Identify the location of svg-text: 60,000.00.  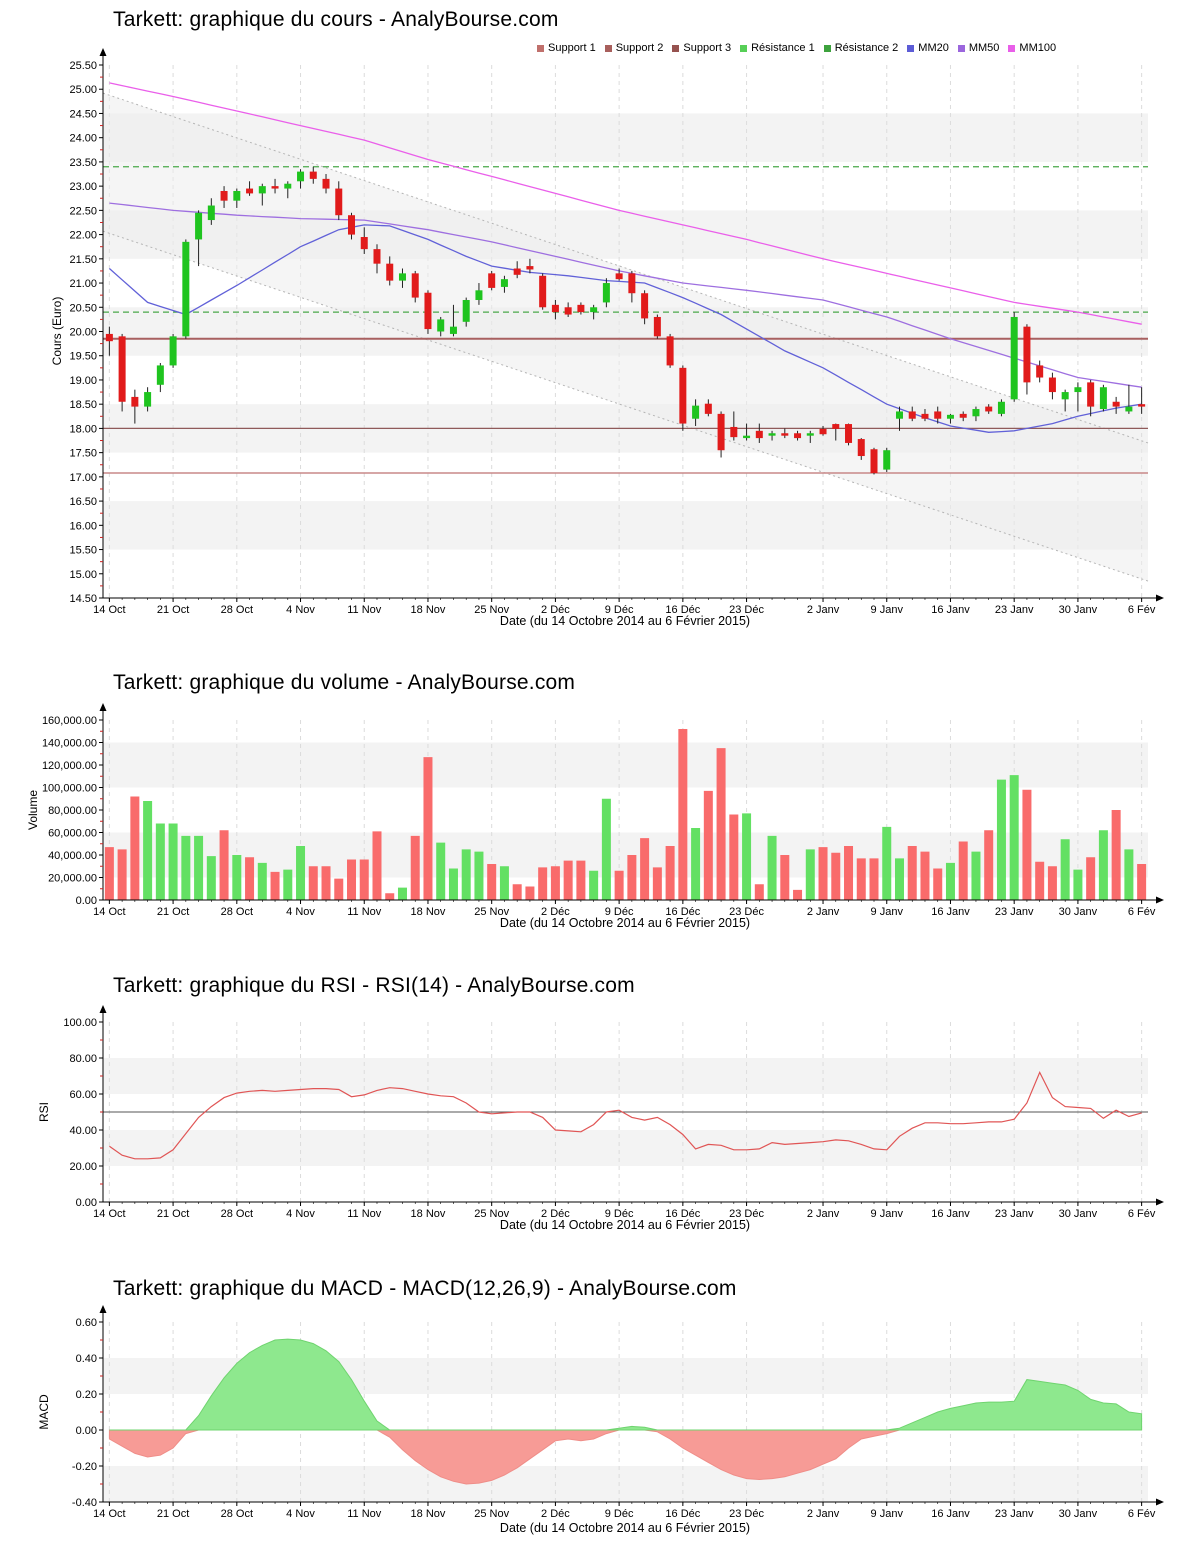
(72, 834).